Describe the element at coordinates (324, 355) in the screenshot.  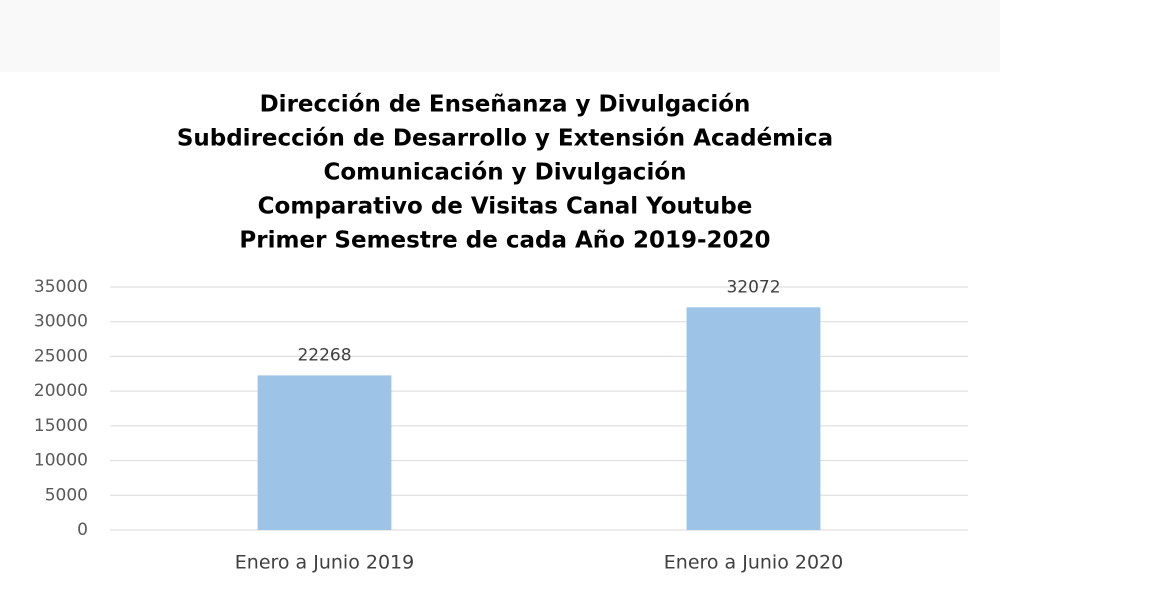
I see `data-label: 22268` at that location.